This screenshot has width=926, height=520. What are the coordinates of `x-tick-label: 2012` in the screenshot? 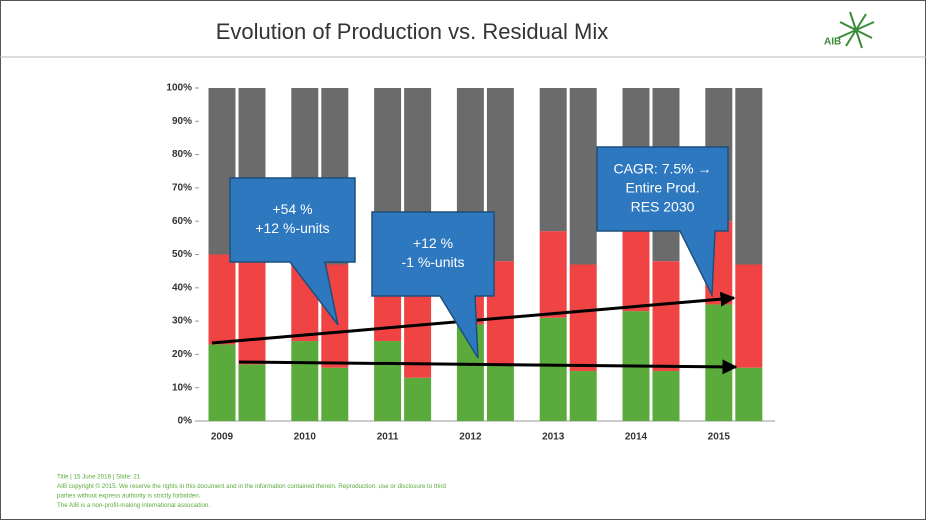 It's located at (470, 437).